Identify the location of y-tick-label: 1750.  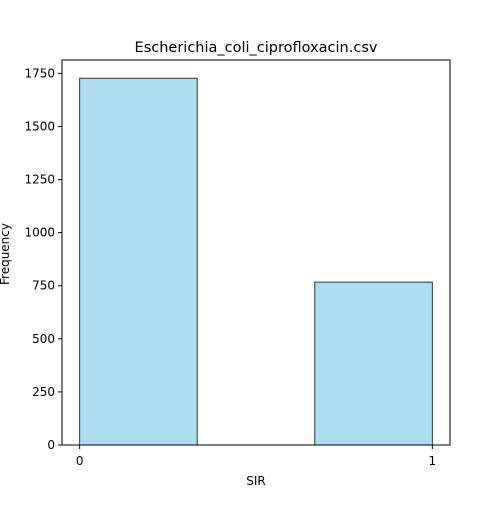
(39, 73).